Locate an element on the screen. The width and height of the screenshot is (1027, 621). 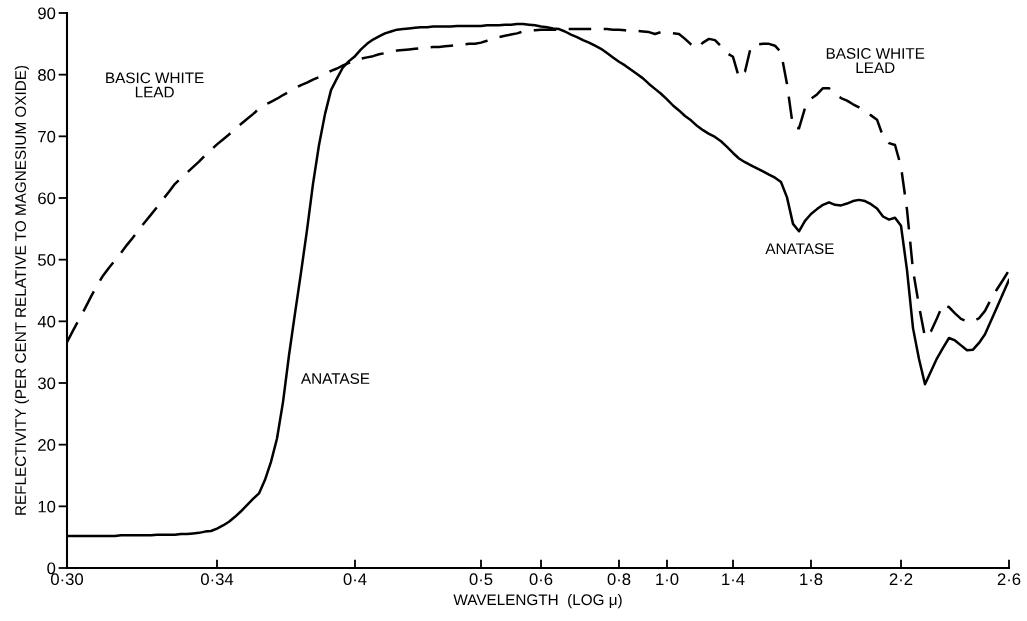
x-tick-label: 1·0 is located at coordinates (667, 579).